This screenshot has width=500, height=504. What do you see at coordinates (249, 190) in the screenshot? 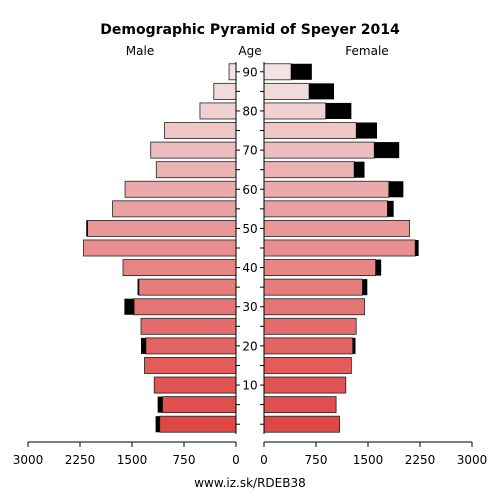
I see `age-tick-label: 60` at bounding box center [249, 190].